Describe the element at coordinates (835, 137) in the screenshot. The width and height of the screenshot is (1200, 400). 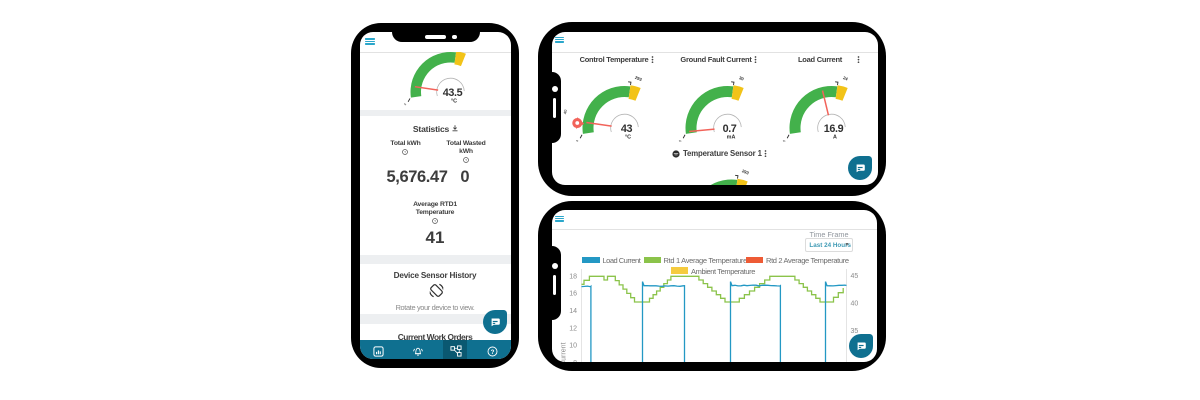
I see `svg-text: A` at that location.